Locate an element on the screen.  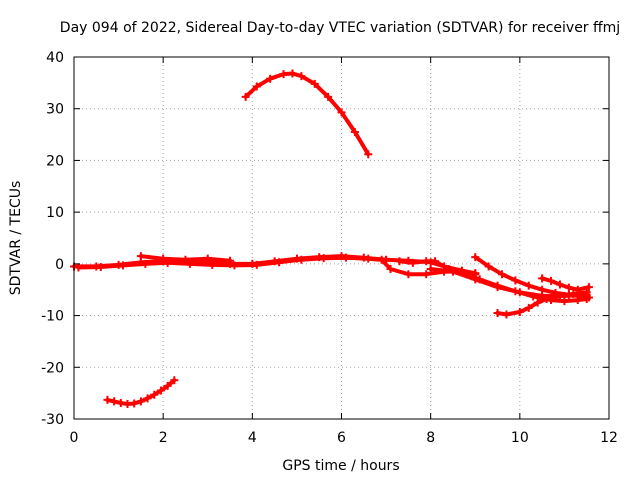
x-tick-label: 4 is located at coordinates (252, 438).